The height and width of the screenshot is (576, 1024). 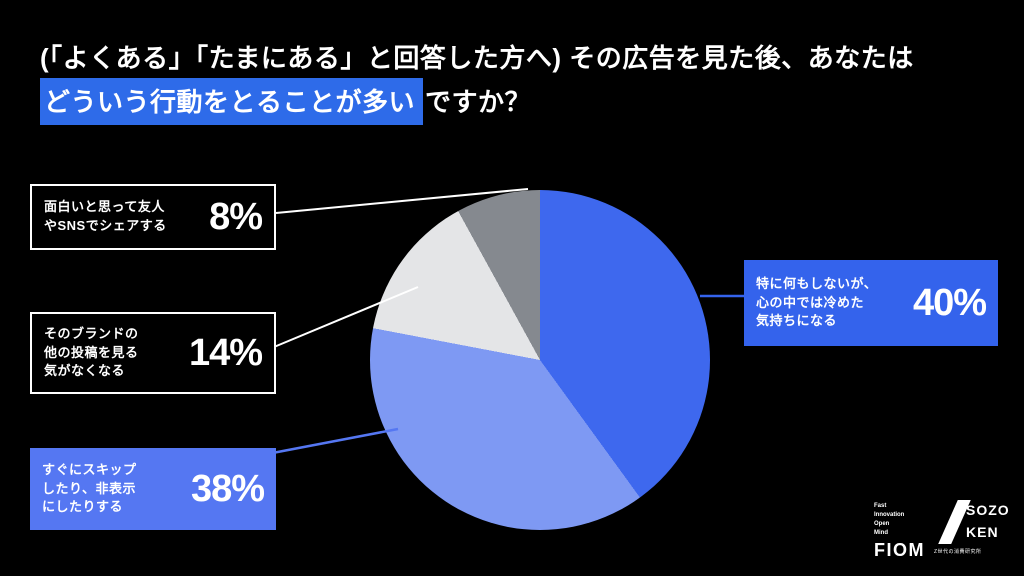 I want to click on fiom-logo: Fast Innovation Open Mind FIOM, so click(x=900, y=531).